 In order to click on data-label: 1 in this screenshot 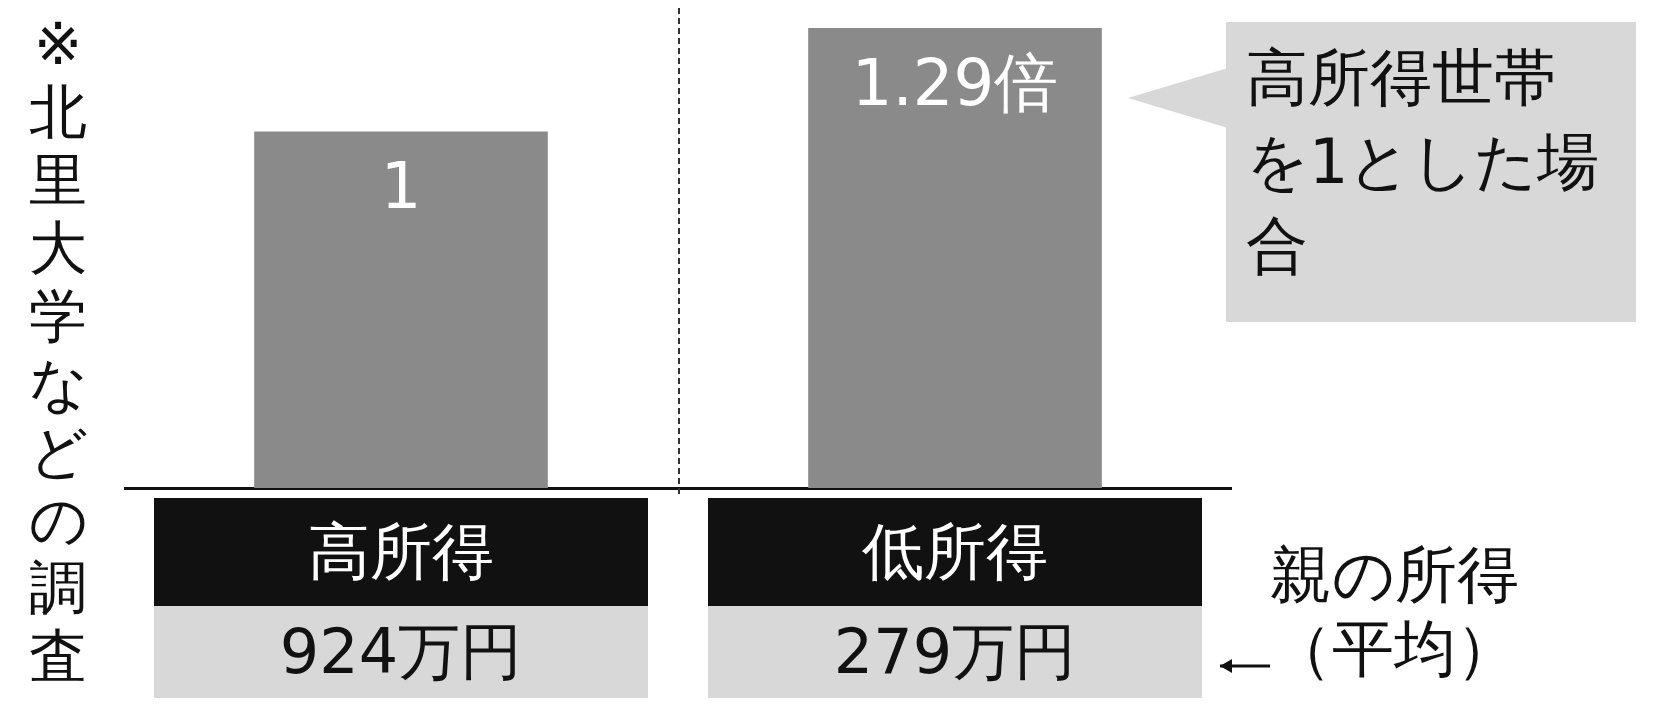, I will do `click(401, 186)`.